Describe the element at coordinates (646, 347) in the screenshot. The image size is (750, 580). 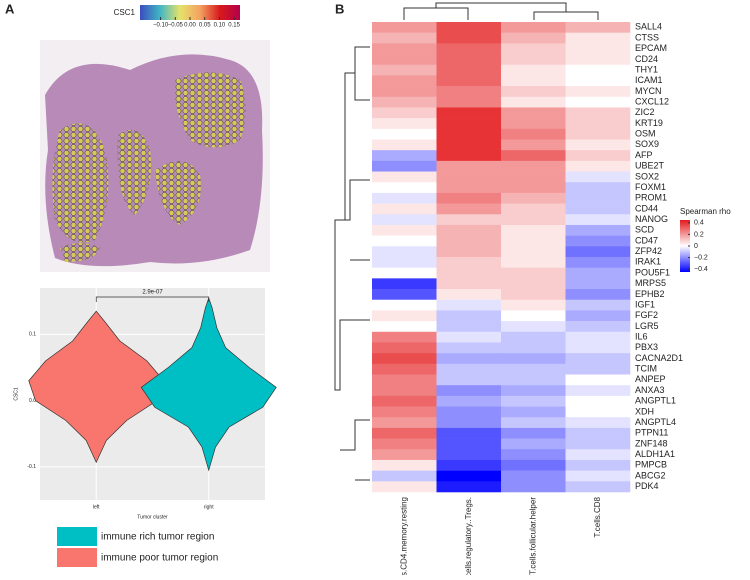
I see `row-label: PBX3` at that location.